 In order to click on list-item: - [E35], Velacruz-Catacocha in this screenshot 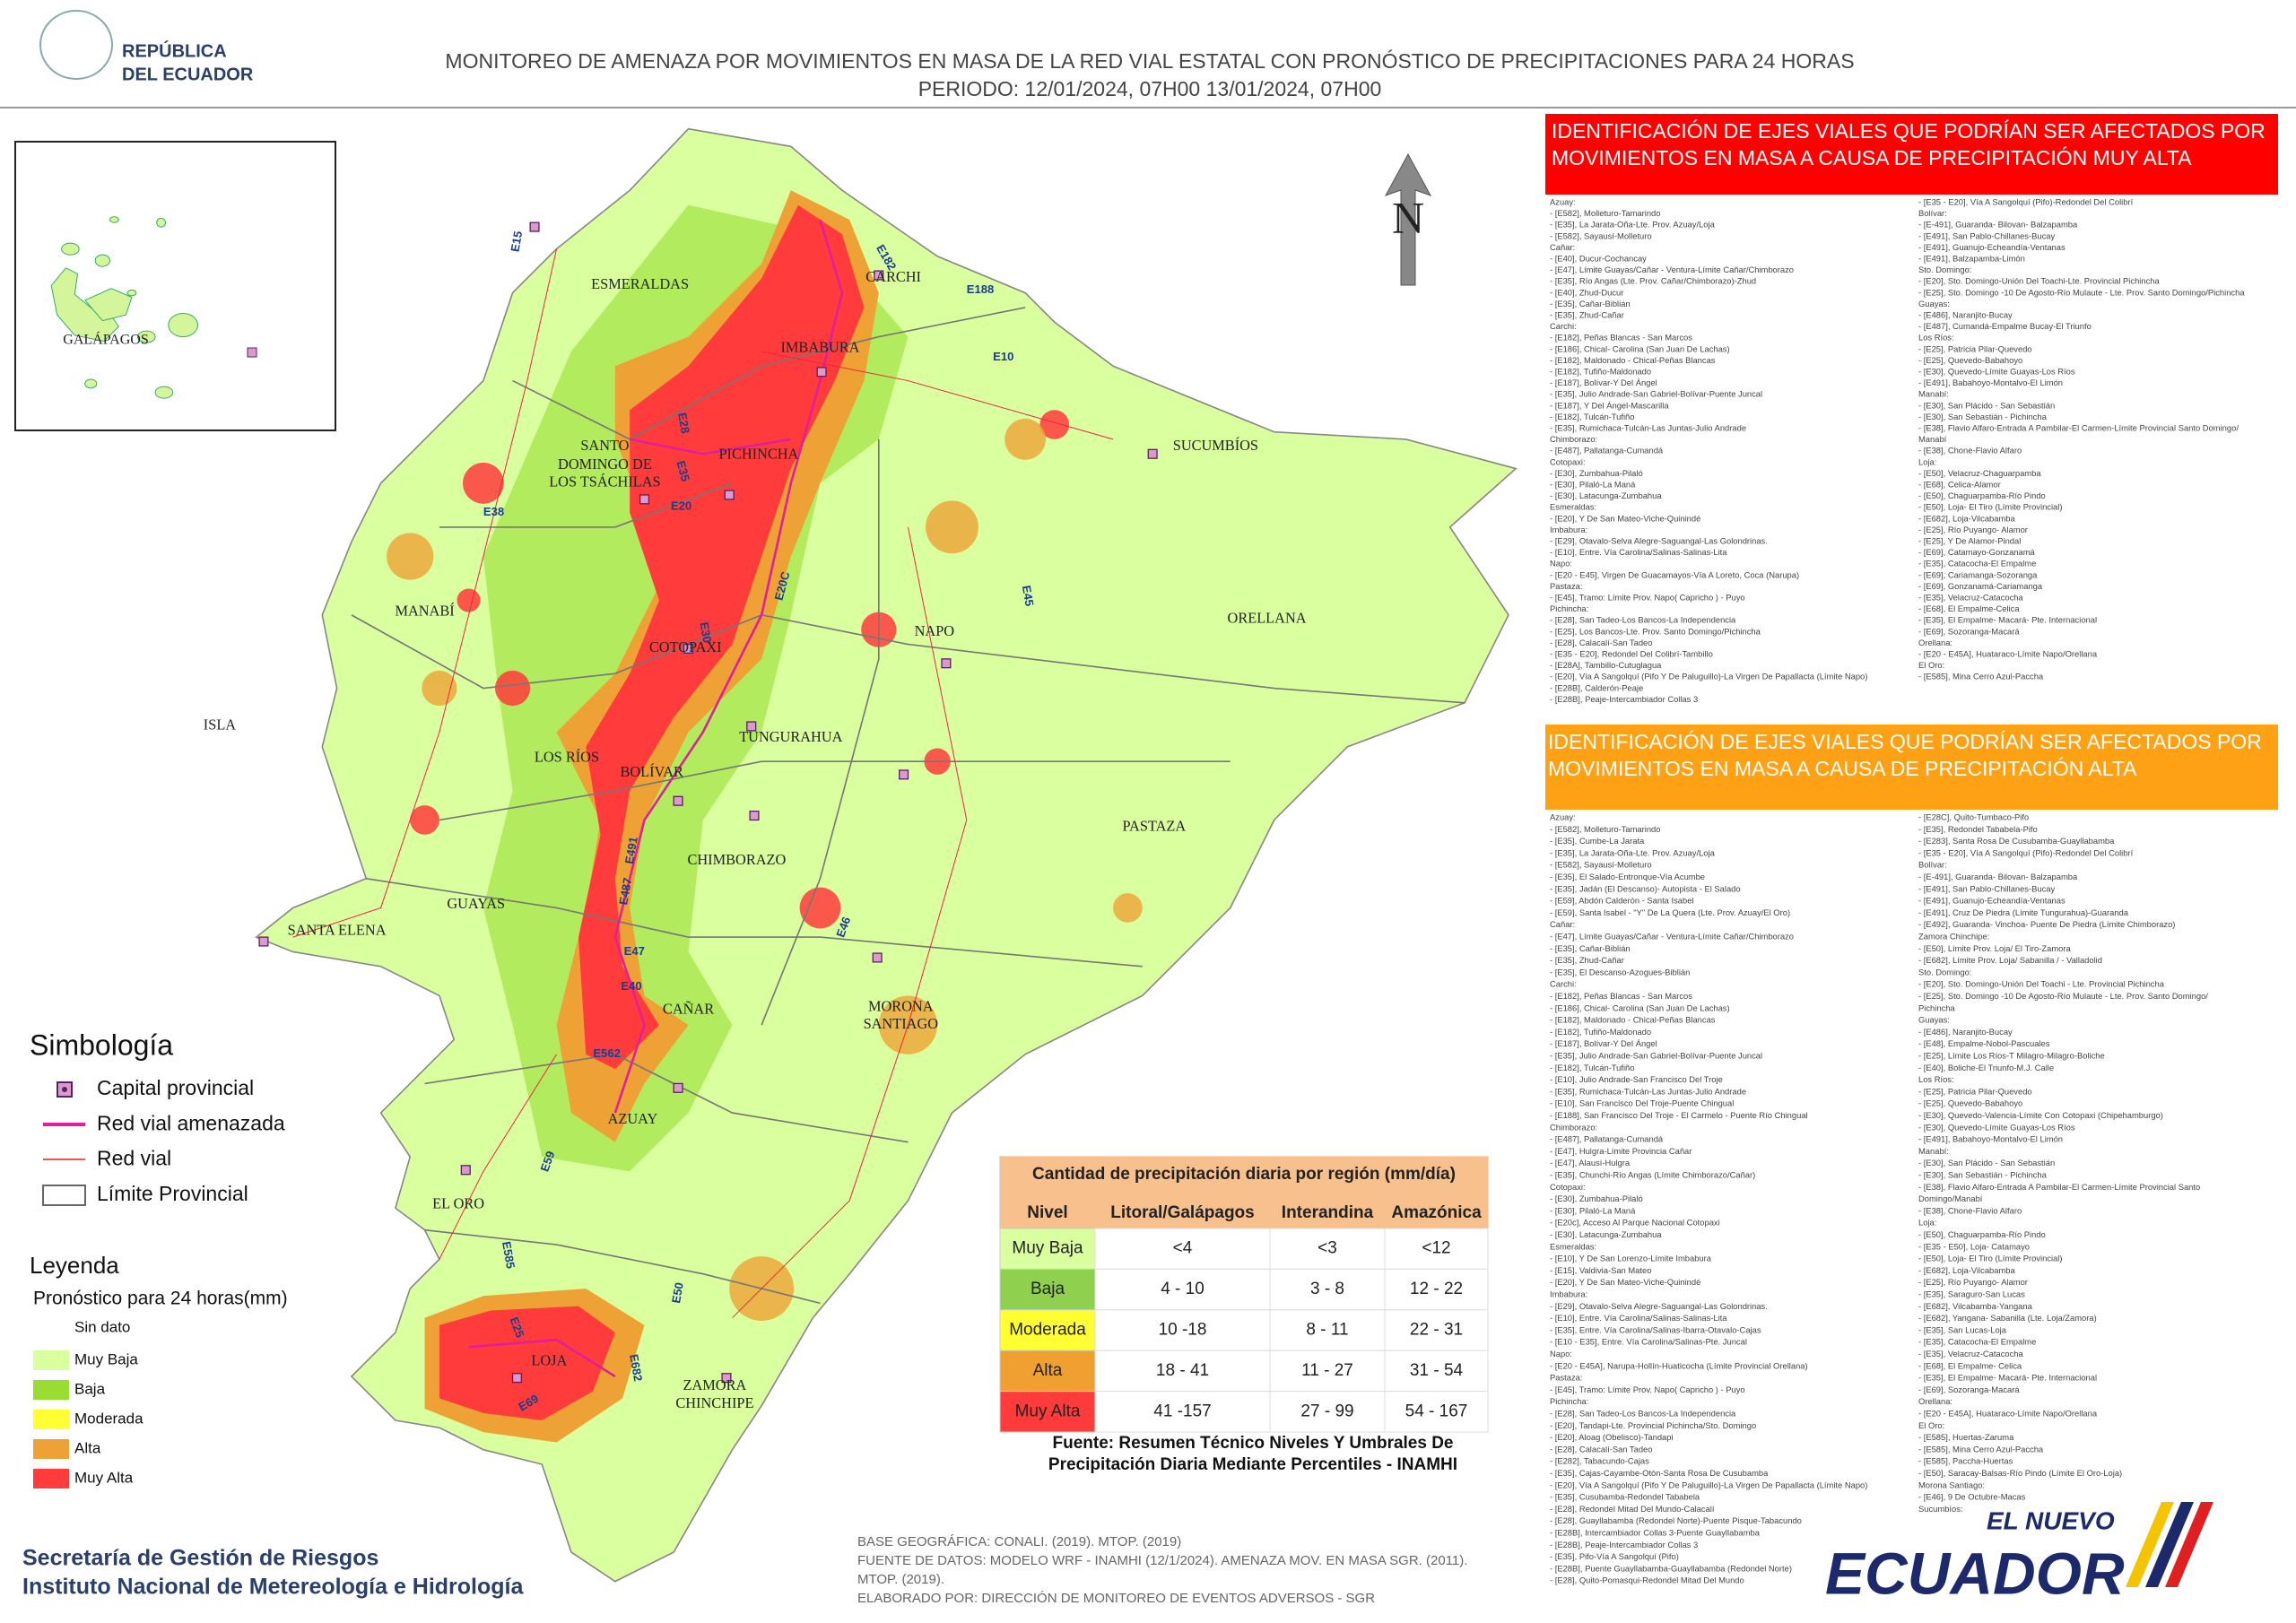, I will do `click(1971, 1353)`.